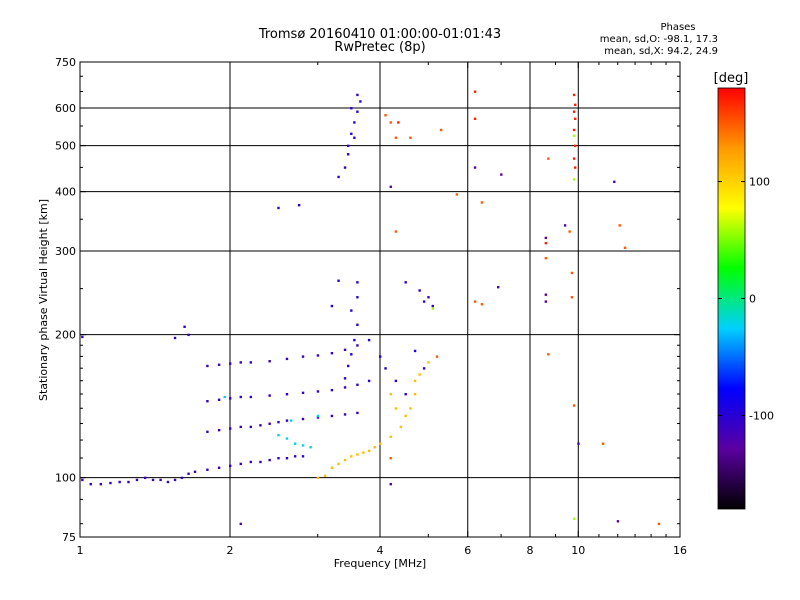  I want to click on y-tick-label: 100, so click(65, 478).